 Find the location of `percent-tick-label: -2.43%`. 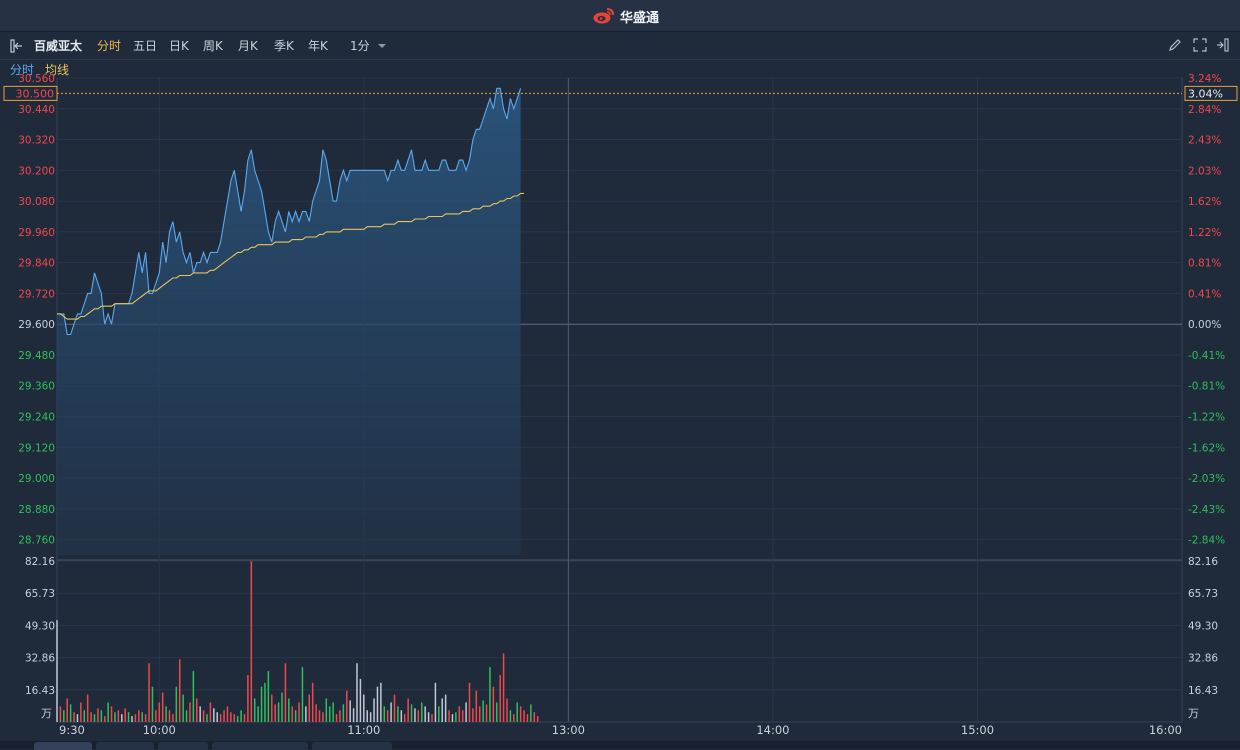

percent-tick-label: -2.43% is located at coordinates (1206, 510).